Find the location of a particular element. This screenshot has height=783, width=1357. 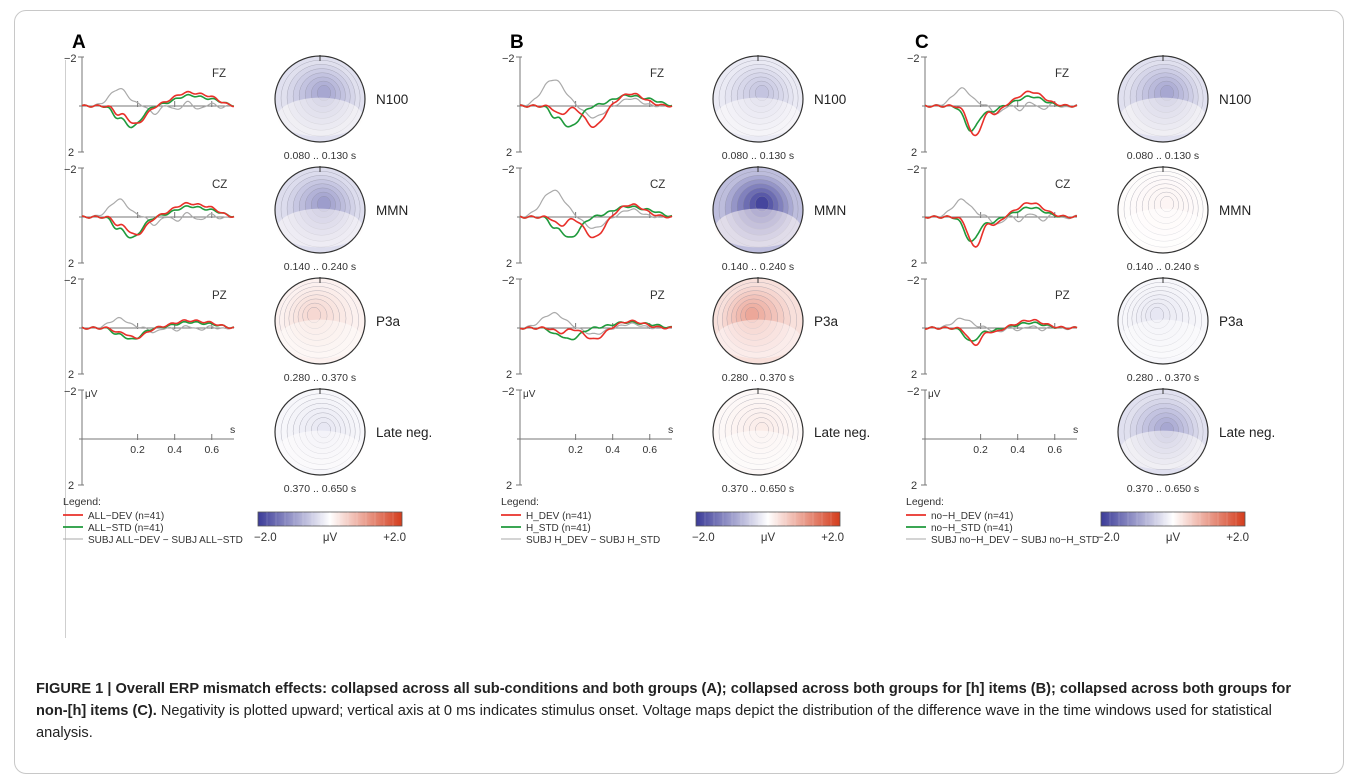

panel-label: A is located at coordinates (79, 42).